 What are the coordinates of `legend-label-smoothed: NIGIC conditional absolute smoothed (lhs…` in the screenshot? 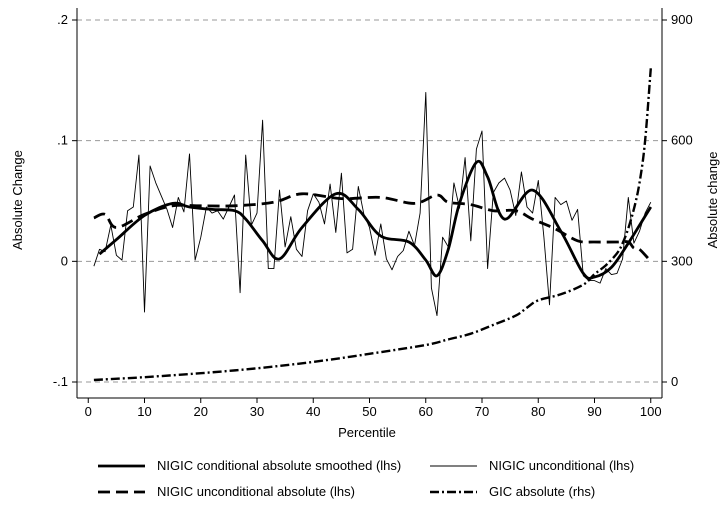 It's located at (279, 465).